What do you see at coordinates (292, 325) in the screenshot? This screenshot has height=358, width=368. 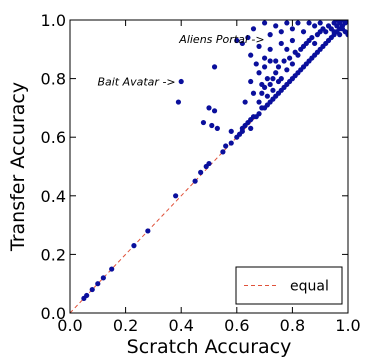 I see `x-tick-label: 0.8` at bounding box center [292, 325].